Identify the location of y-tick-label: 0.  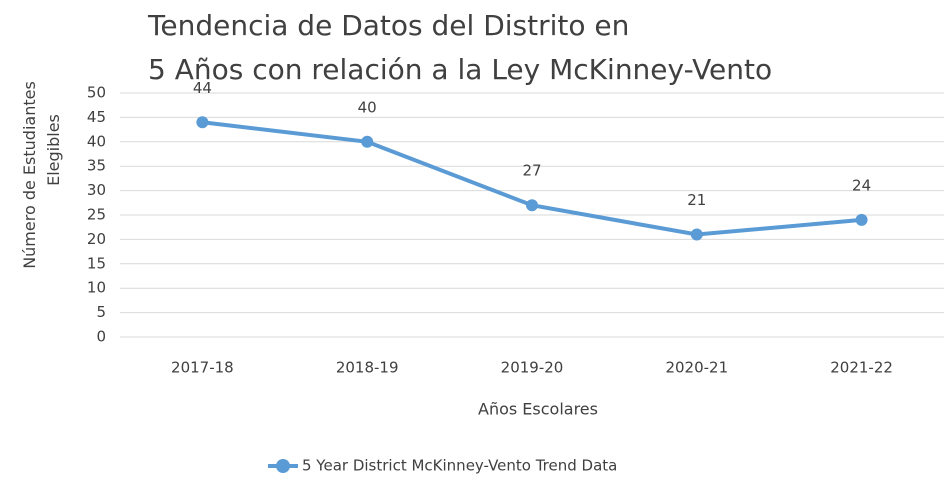
(101, 337).